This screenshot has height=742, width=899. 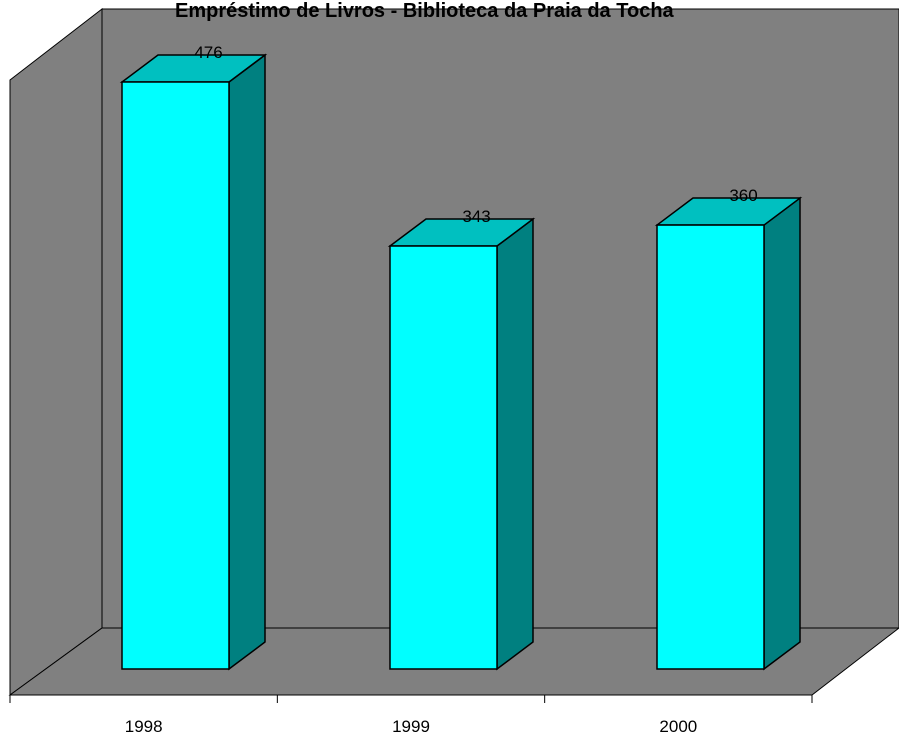 I want to click on x-tick-label-1999: 1999, so click(x=411, y=726).